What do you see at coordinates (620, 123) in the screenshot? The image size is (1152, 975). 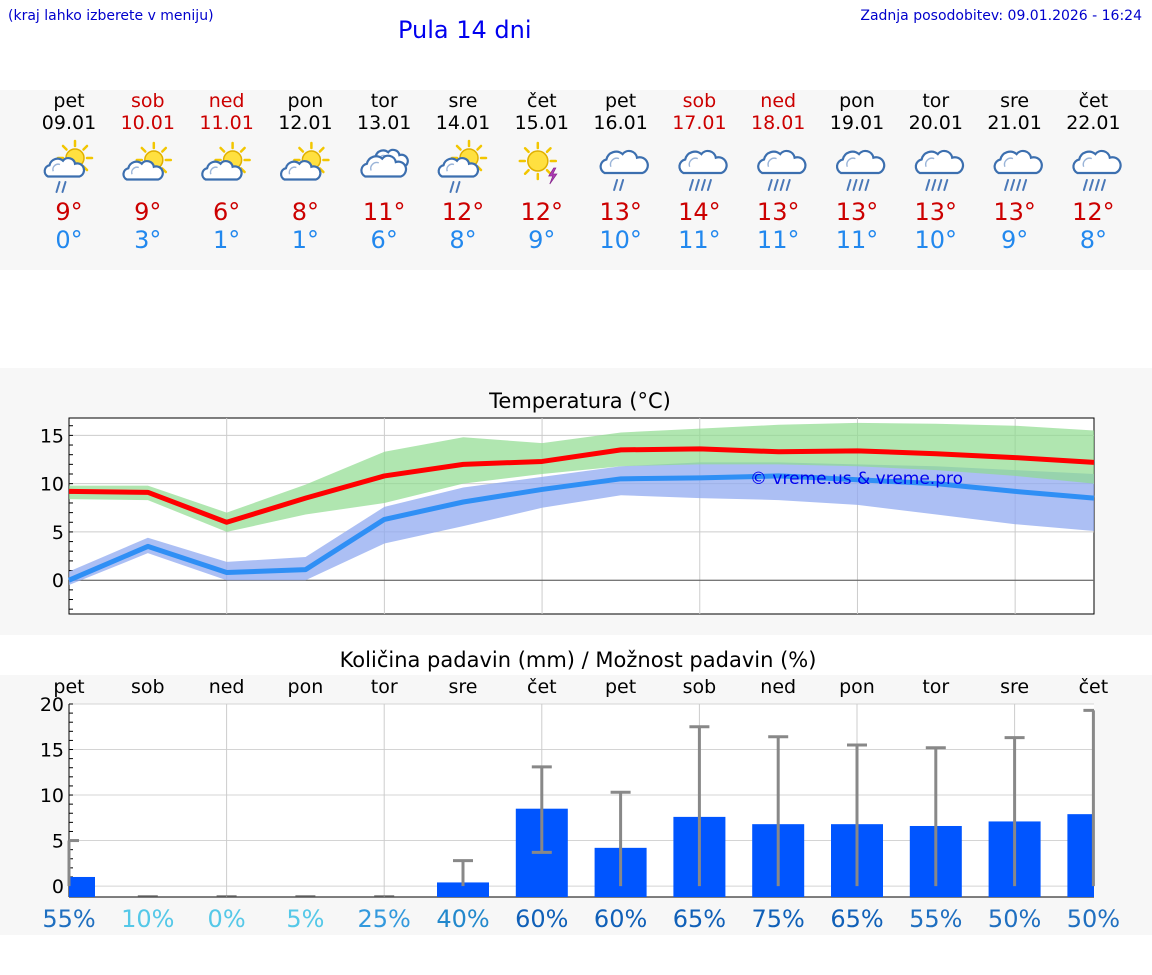 I see `forecast-date: 16.01` at bounding box center [620, 123].